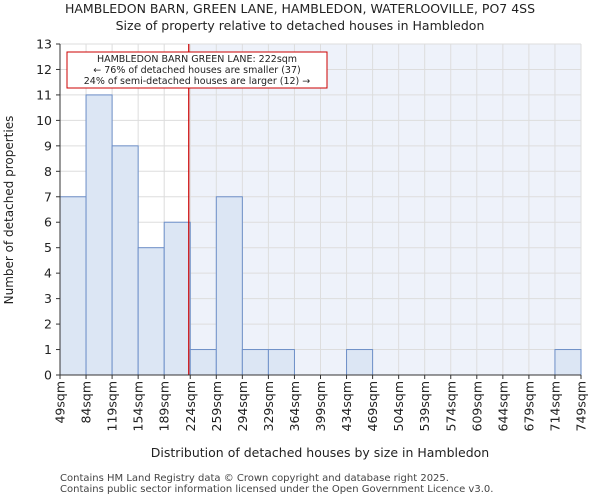 The height and width of the screenshot is (500, 600). Describe the element at coordinates (502, 406) in the screenshot. I see `x-tick-label: 644sqm` at that location.